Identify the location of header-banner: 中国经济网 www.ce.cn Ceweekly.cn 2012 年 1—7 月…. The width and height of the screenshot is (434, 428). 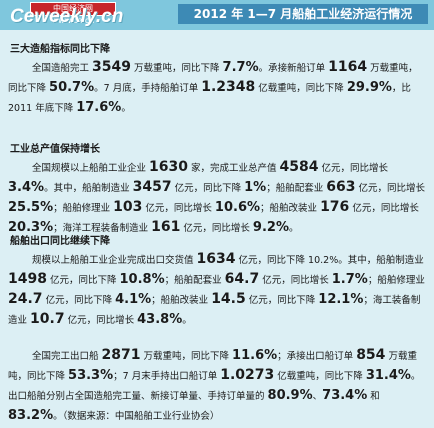
(217, 15).